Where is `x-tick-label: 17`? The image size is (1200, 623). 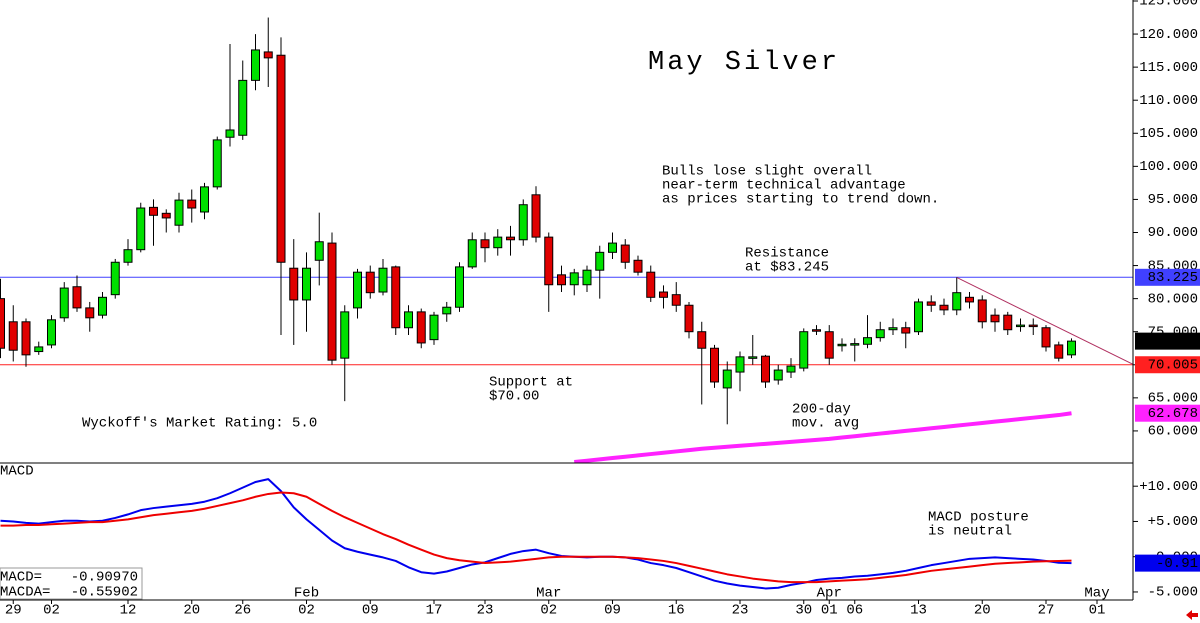
x-tick-label: 17 is located at coordinates (434, 611).